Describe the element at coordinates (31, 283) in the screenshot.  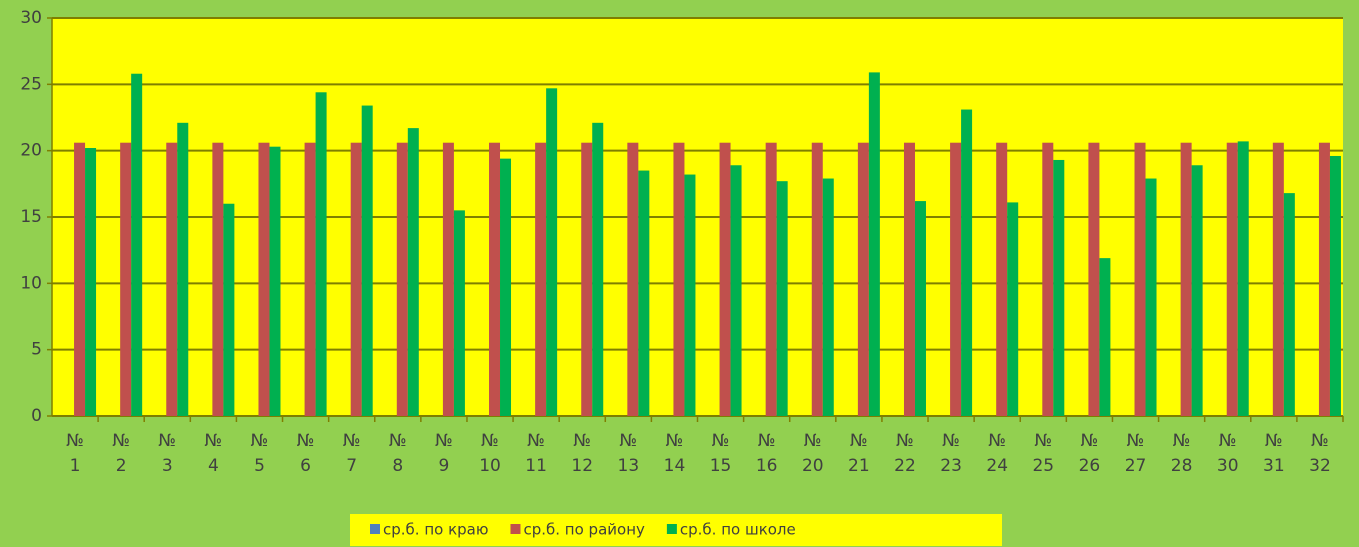
I see `y-tick-label: 10` at that location.